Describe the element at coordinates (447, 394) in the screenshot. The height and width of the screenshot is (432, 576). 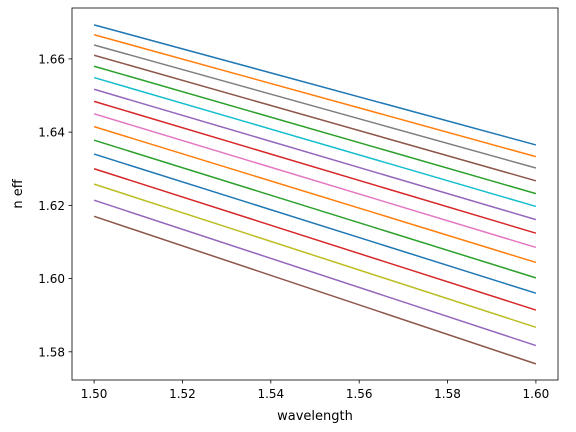
I see `x-tick-label: 1.58` at that location.